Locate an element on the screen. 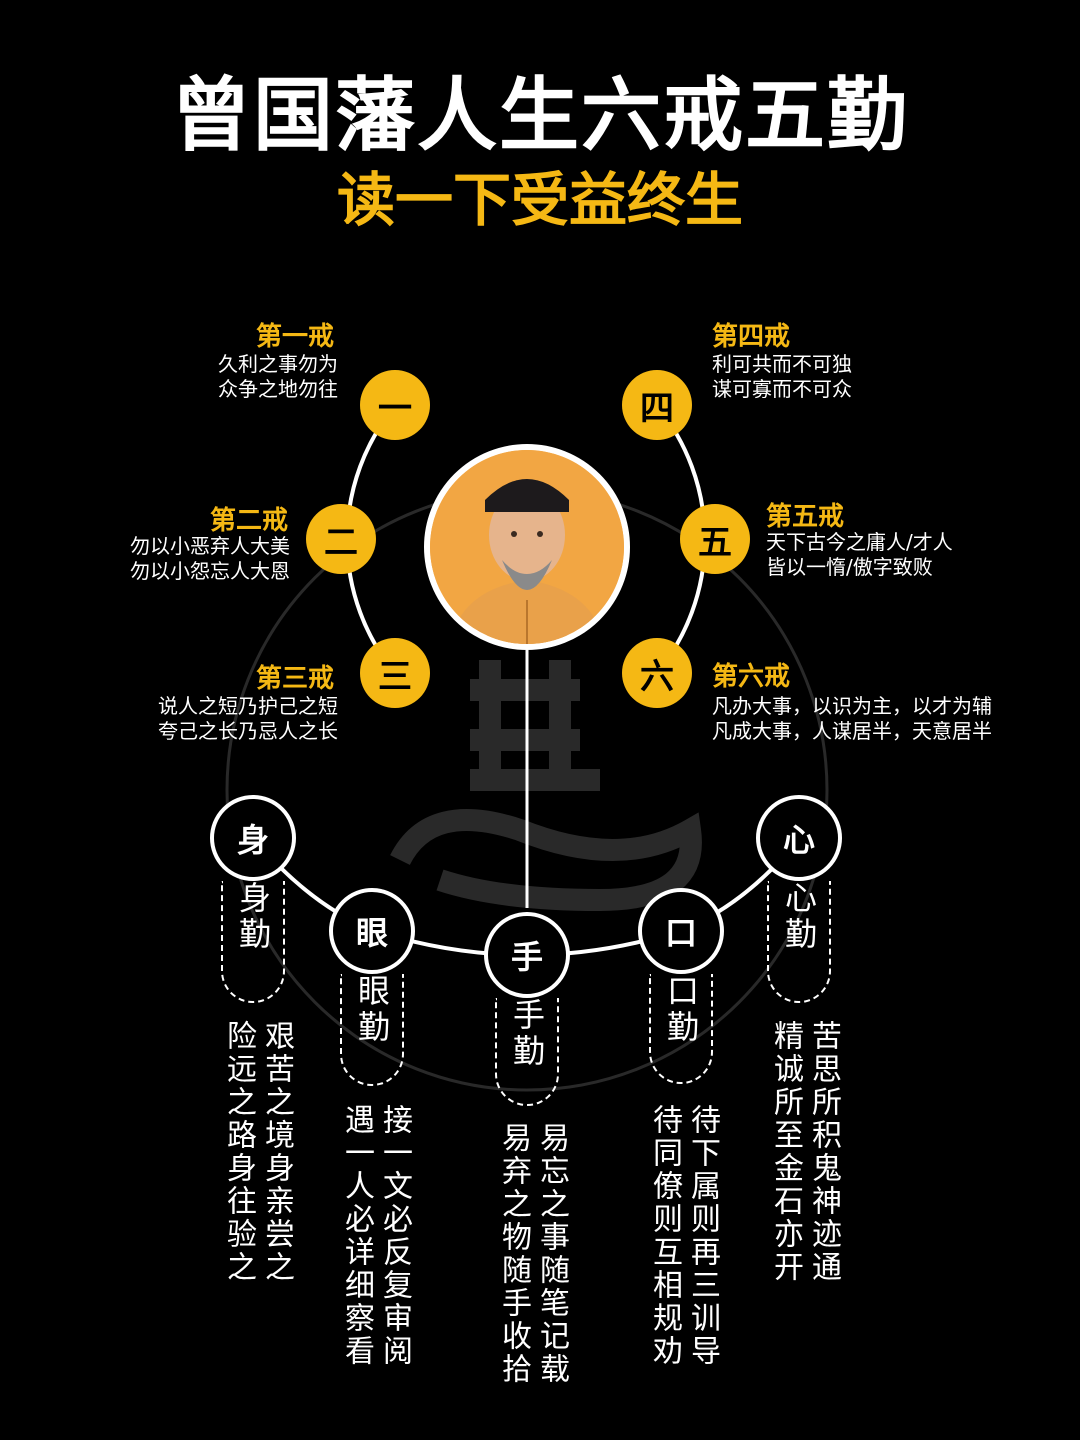 This screenshot has height=1440, width=1080. qin-text-yan: 接一文必反复审阅 遇一人必详细察看 is located at coordinates (375, 1236).